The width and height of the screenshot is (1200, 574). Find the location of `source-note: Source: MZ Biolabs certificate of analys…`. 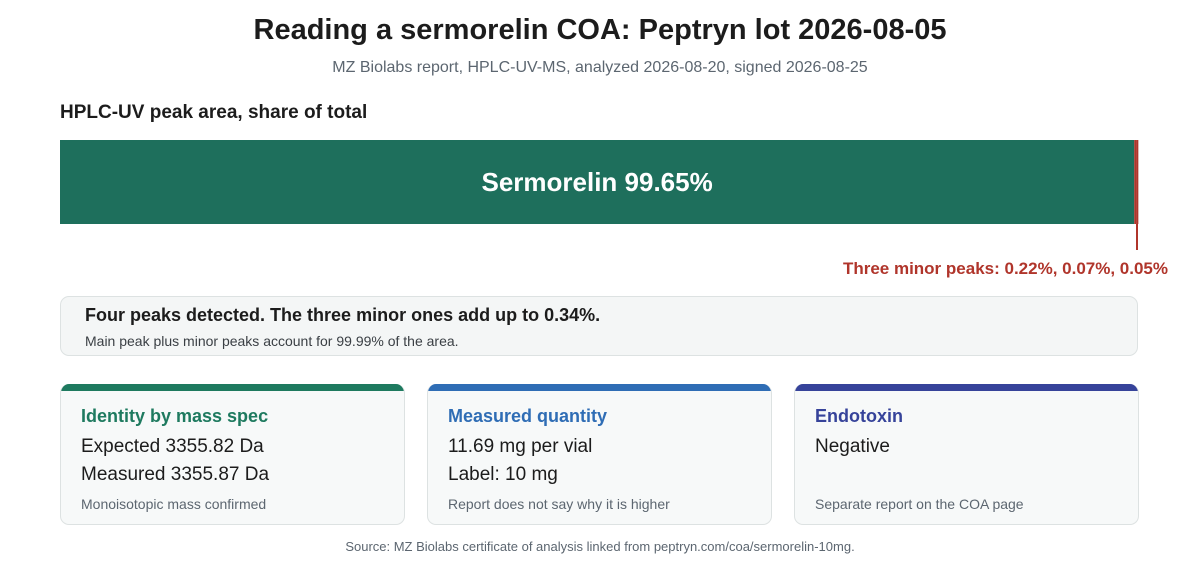

source-note: Source: MZ Biolabs certificate of analys… is located at coordinates (600, 546).